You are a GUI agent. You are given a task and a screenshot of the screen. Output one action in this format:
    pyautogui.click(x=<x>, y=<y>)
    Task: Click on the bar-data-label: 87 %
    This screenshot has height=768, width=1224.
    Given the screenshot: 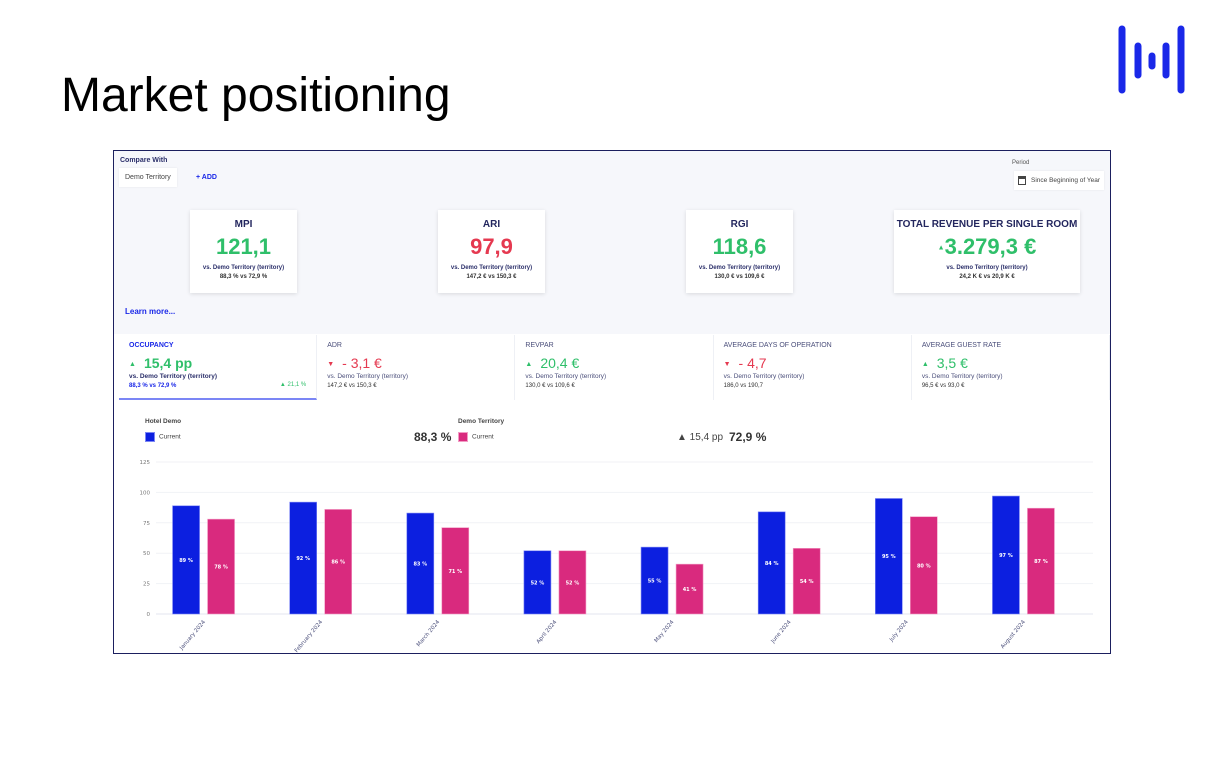 What is the action you would take?
    pyautogui.click(x=1041, y=562)
    